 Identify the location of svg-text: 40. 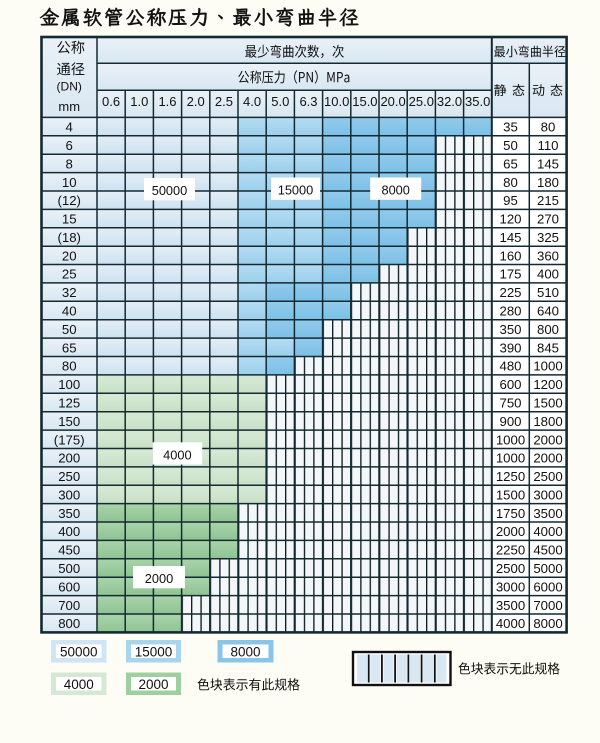
(69, 311).